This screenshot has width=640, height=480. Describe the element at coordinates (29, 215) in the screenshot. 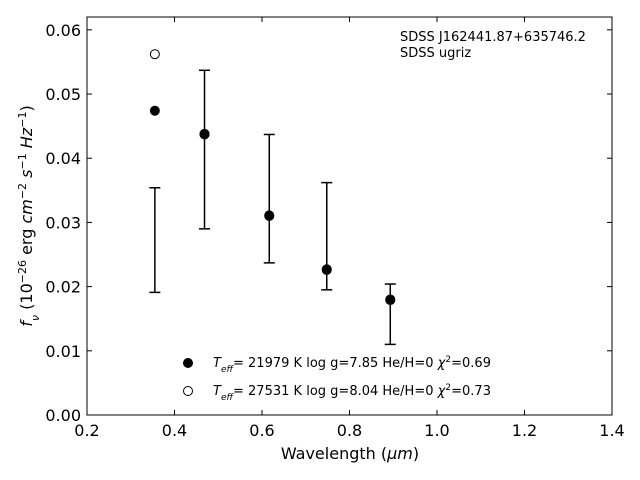

I see `y-axis-label: fν (10−26 erg cm−2 s−1 Hz−1)` at that location.